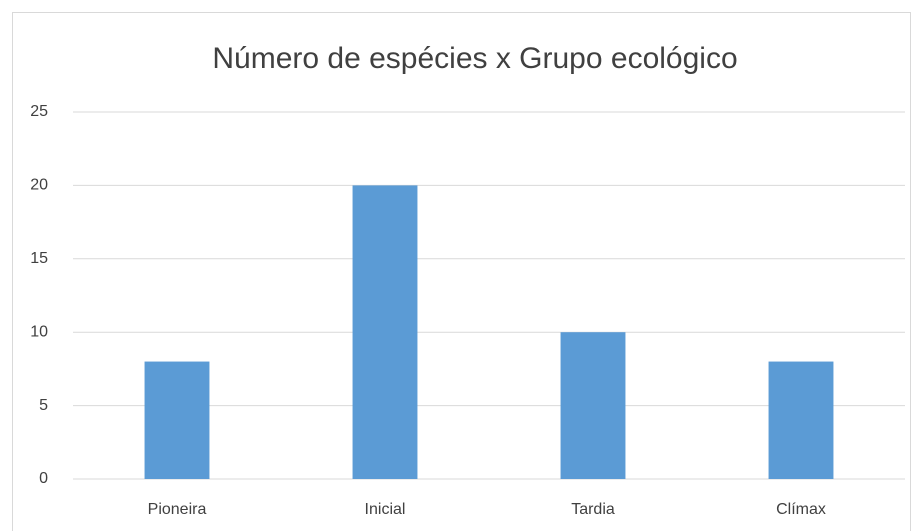 The width and height of the screenshot is (923, 531). What do you see at coordinates (39, 185) in the screenshot?
I see `y-tick-label: 20` at bounding box center [39, 185].